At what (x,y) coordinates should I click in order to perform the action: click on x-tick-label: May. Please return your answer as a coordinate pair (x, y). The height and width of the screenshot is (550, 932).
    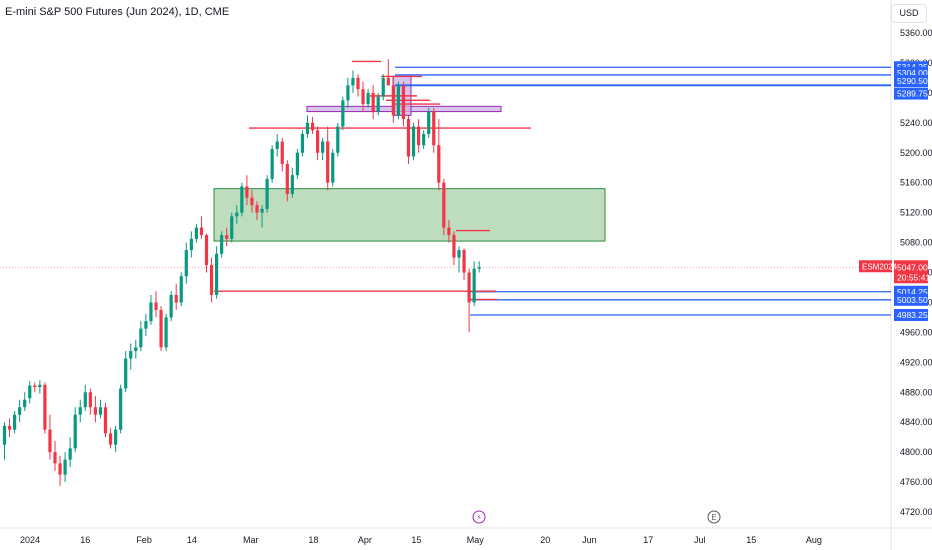
    Looking at the image, I should click on (476, 540).